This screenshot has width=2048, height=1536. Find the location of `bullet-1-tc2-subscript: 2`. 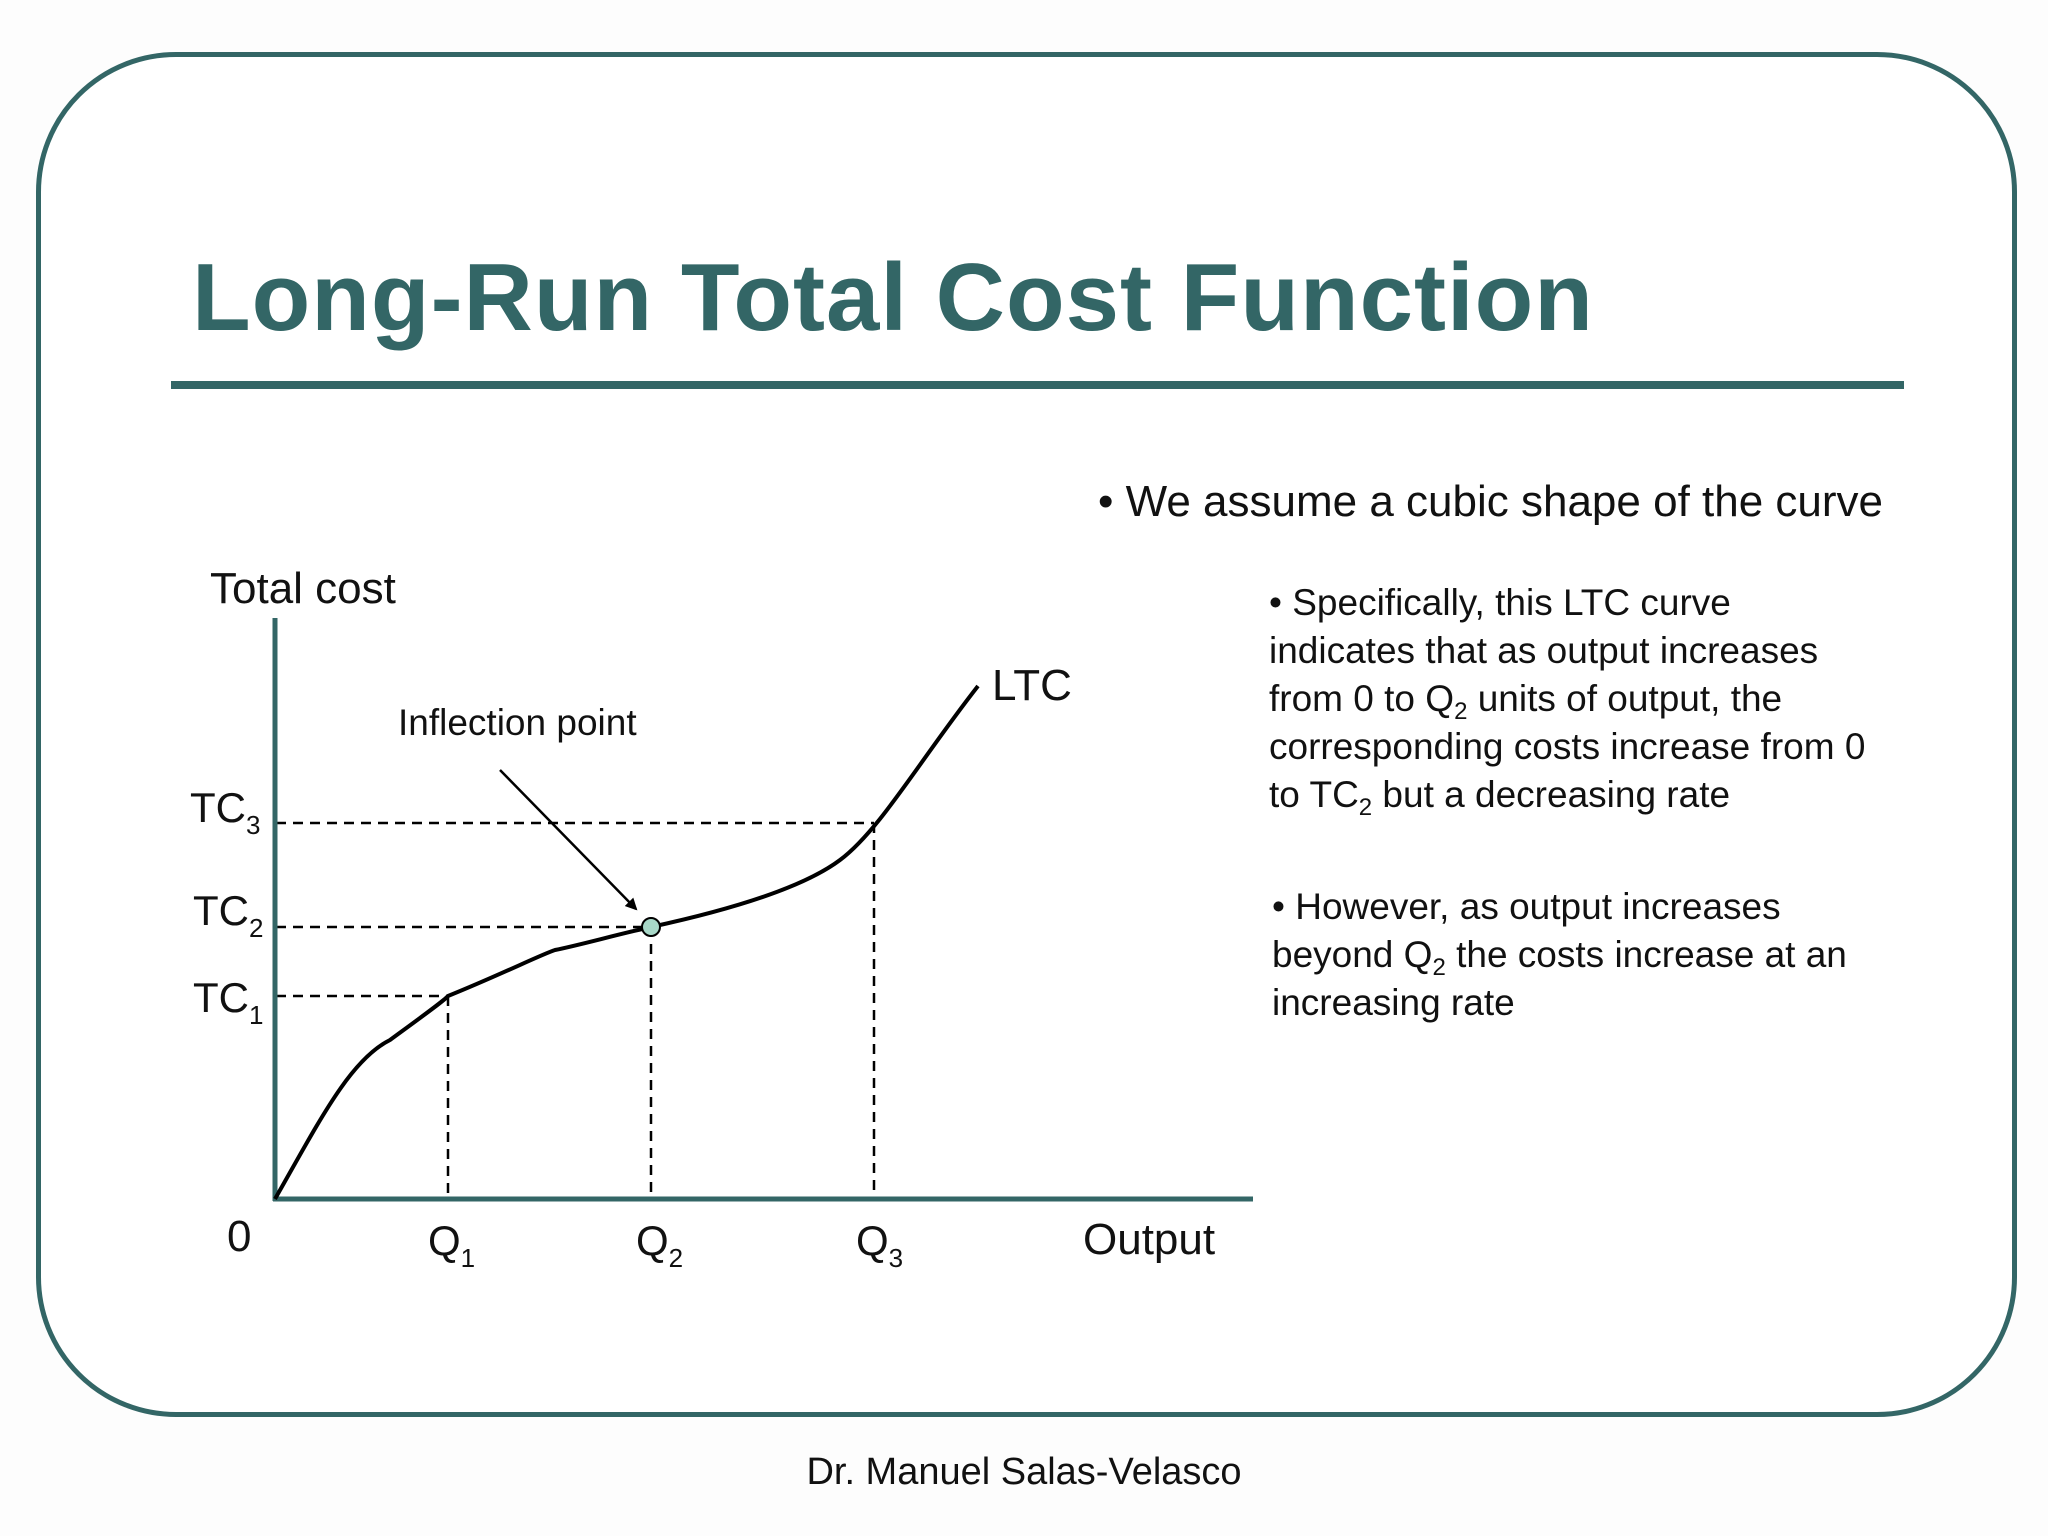

bullet-1-tc2-subscript: 2 is located at coordinates (1365, 807).